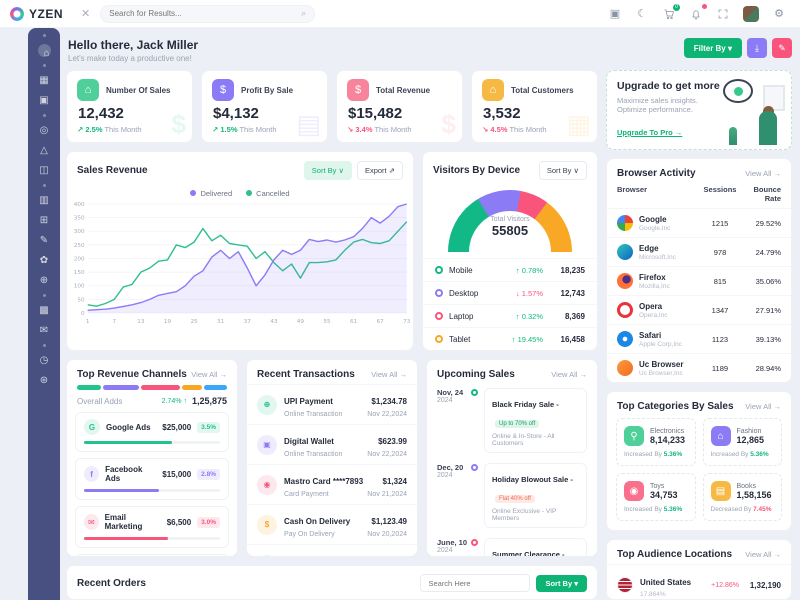 The height and width of the screenshot is (600, 800). I want to click on channel-row-email-marketing: ✉ Email Marketing $6,500 3.0%, so click(152, 527).